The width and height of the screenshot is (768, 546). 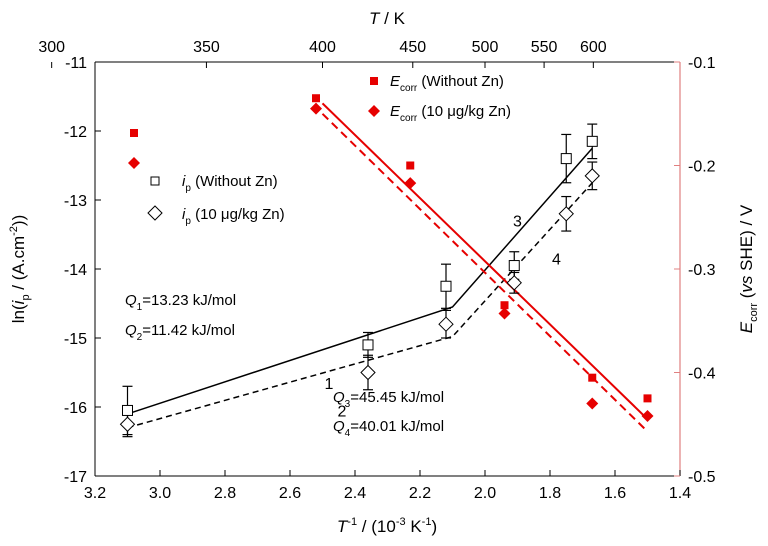 I want to click on left-tick-label: -11, so click(x=76, y=63).